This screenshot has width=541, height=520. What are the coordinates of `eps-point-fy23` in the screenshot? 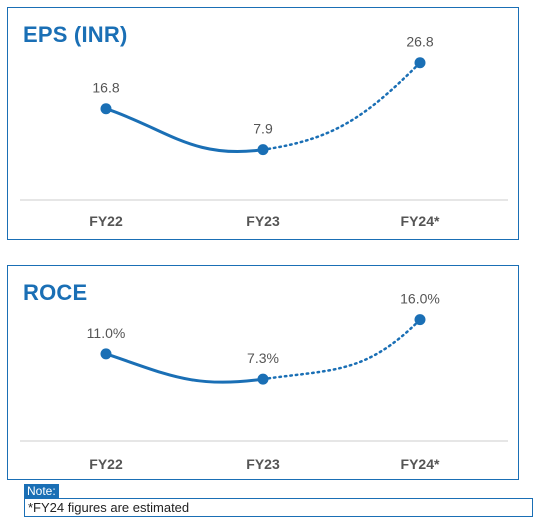 It's located at (263, 150).